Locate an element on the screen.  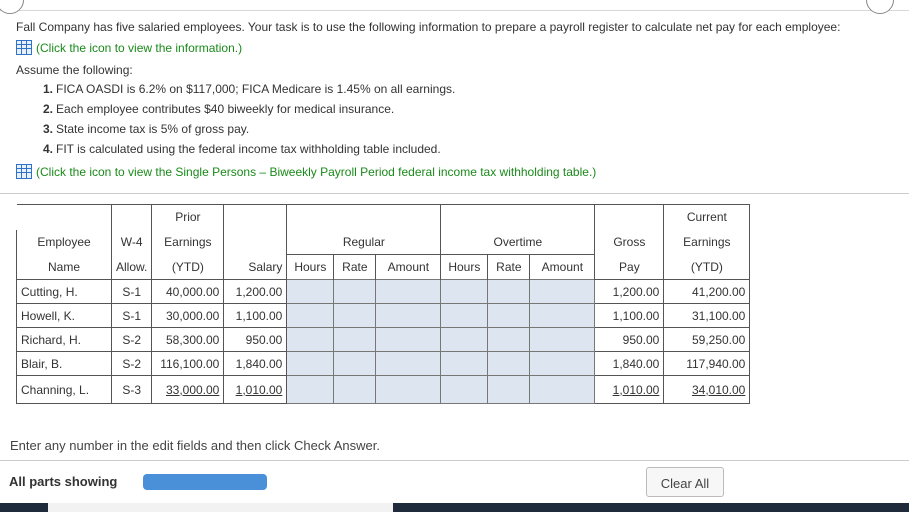
header-reg-rate: Rate is located at coordinates (354, 267).